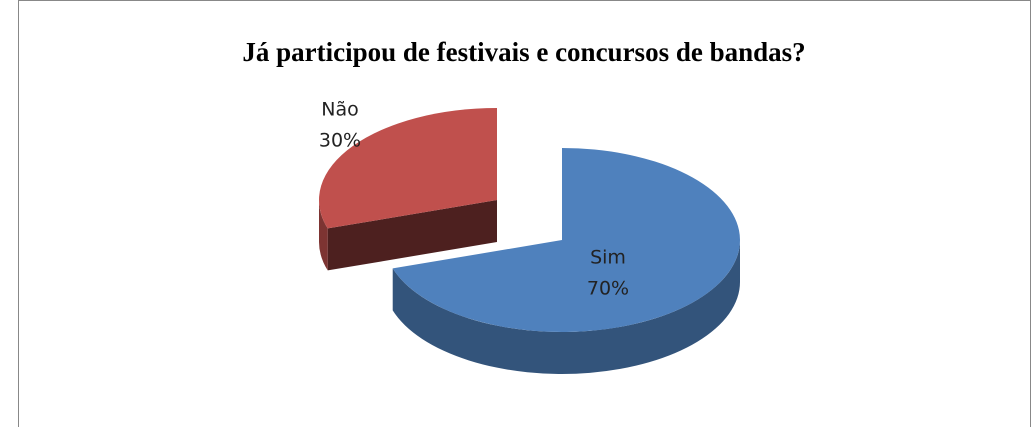 This screenshot has width=1032, height=427. What do you see at coordinates (608, 258) in the screenshot?
I see `slice-category-label: Sim` at bounding box center [608, 258].